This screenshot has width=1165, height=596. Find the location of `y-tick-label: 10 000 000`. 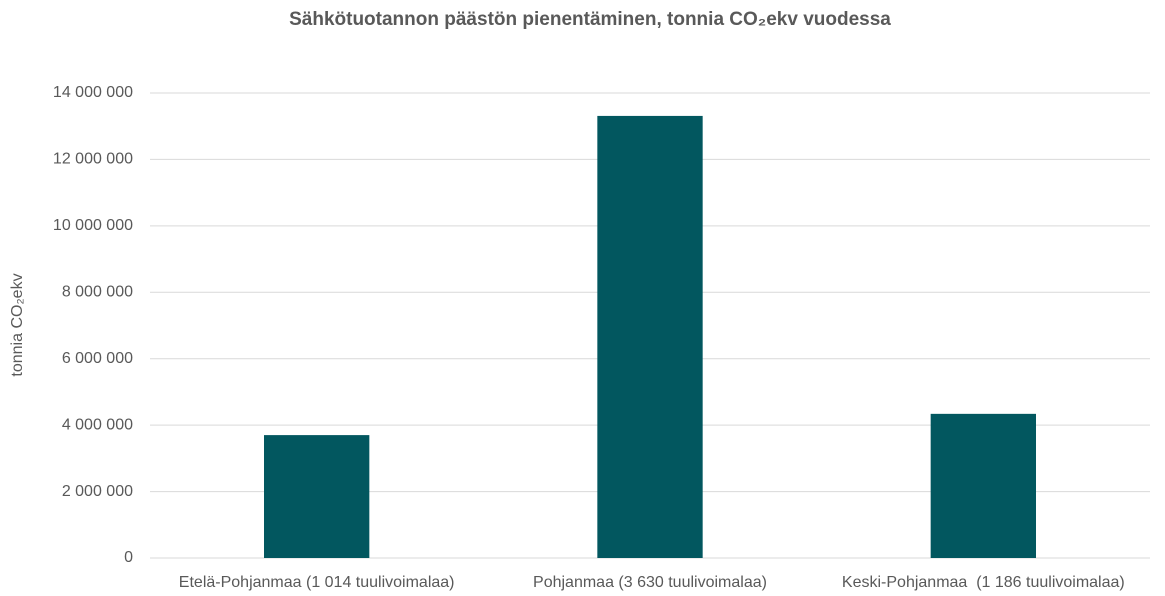

y-tick-label: 10 000 000 is located at coordinates (93, 225).